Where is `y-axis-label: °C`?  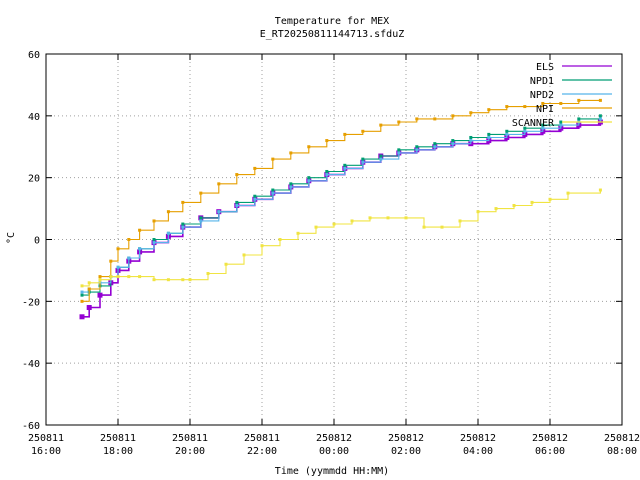 y-axis-label: °C is located at coordinates (11, 238).